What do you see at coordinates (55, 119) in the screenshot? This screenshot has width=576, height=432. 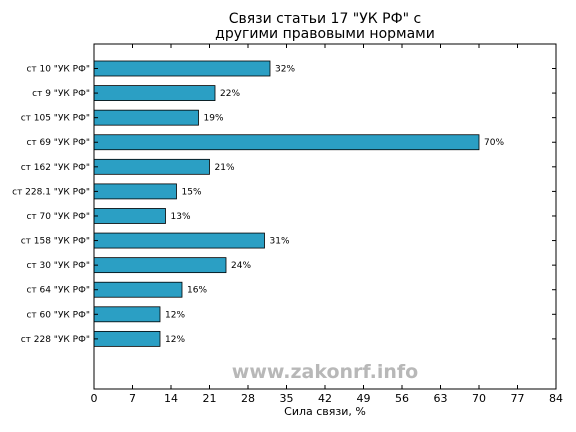 I see `category-label: ст 105 "УК РФ"` at bounding box center [55, 119].